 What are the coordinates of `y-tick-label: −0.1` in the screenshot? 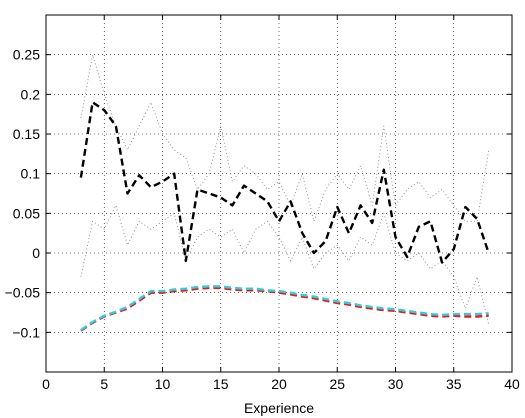 It's located at (26, 332).